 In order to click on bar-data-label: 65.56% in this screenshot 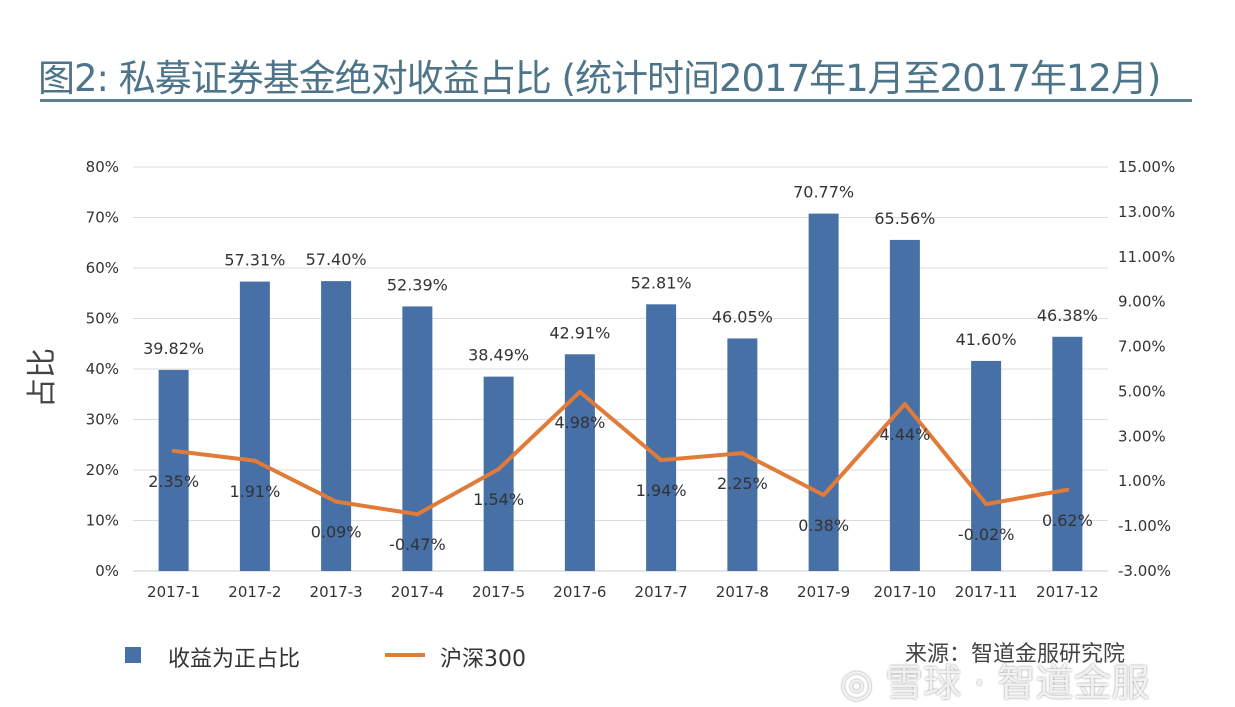, I will do `click(904, 218)`.